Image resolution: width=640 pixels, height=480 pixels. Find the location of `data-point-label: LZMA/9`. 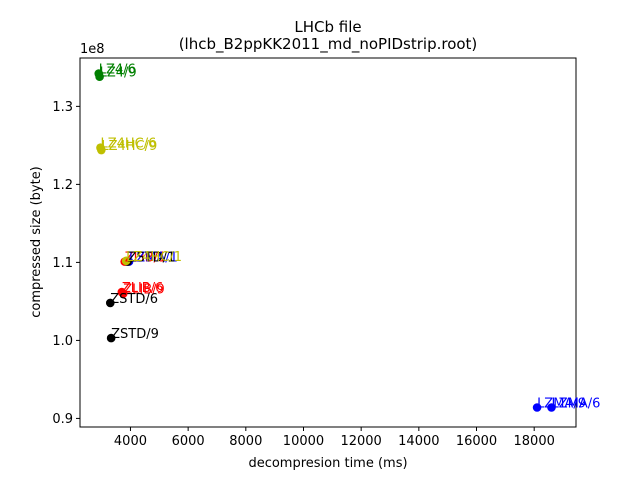

data-point-label: LZMA/9 is located at coordinates (561, 403).